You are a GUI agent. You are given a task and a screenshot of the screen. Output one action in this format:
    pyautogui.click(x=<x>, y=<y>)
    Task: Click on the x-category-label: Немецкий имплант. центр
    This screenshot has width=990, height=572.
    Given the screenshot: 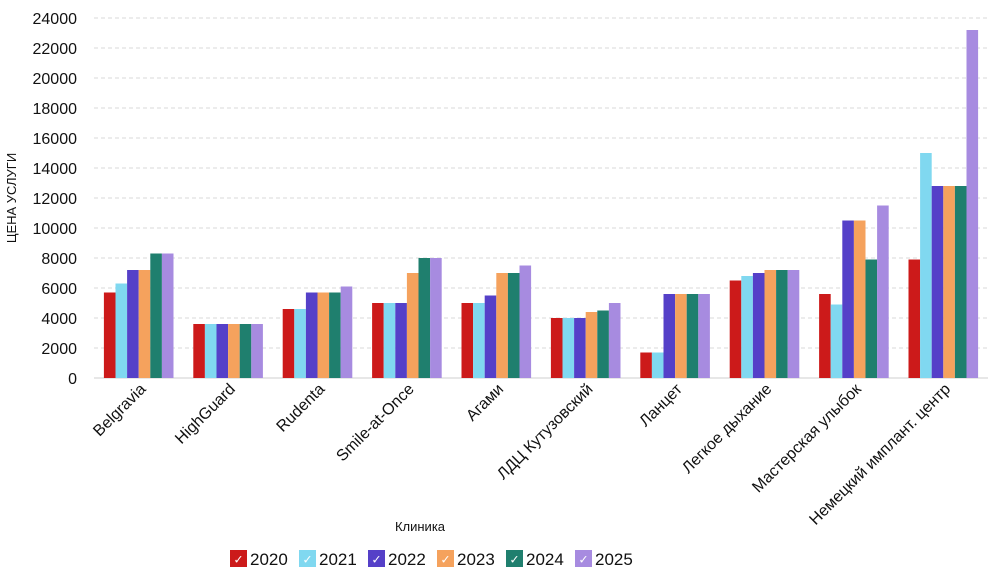 What is the action you would take?
    pyautogui.click(x=880, y=455)
    